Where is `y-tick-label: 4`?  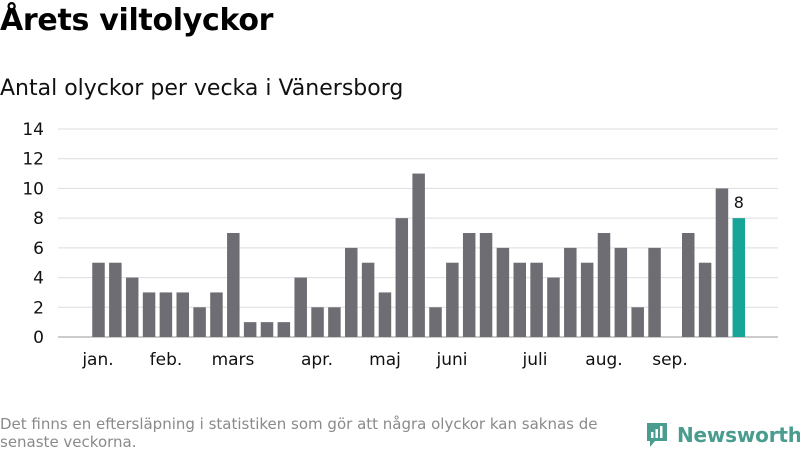 y-tick-label: 4 is located at coordinates (38, 279).